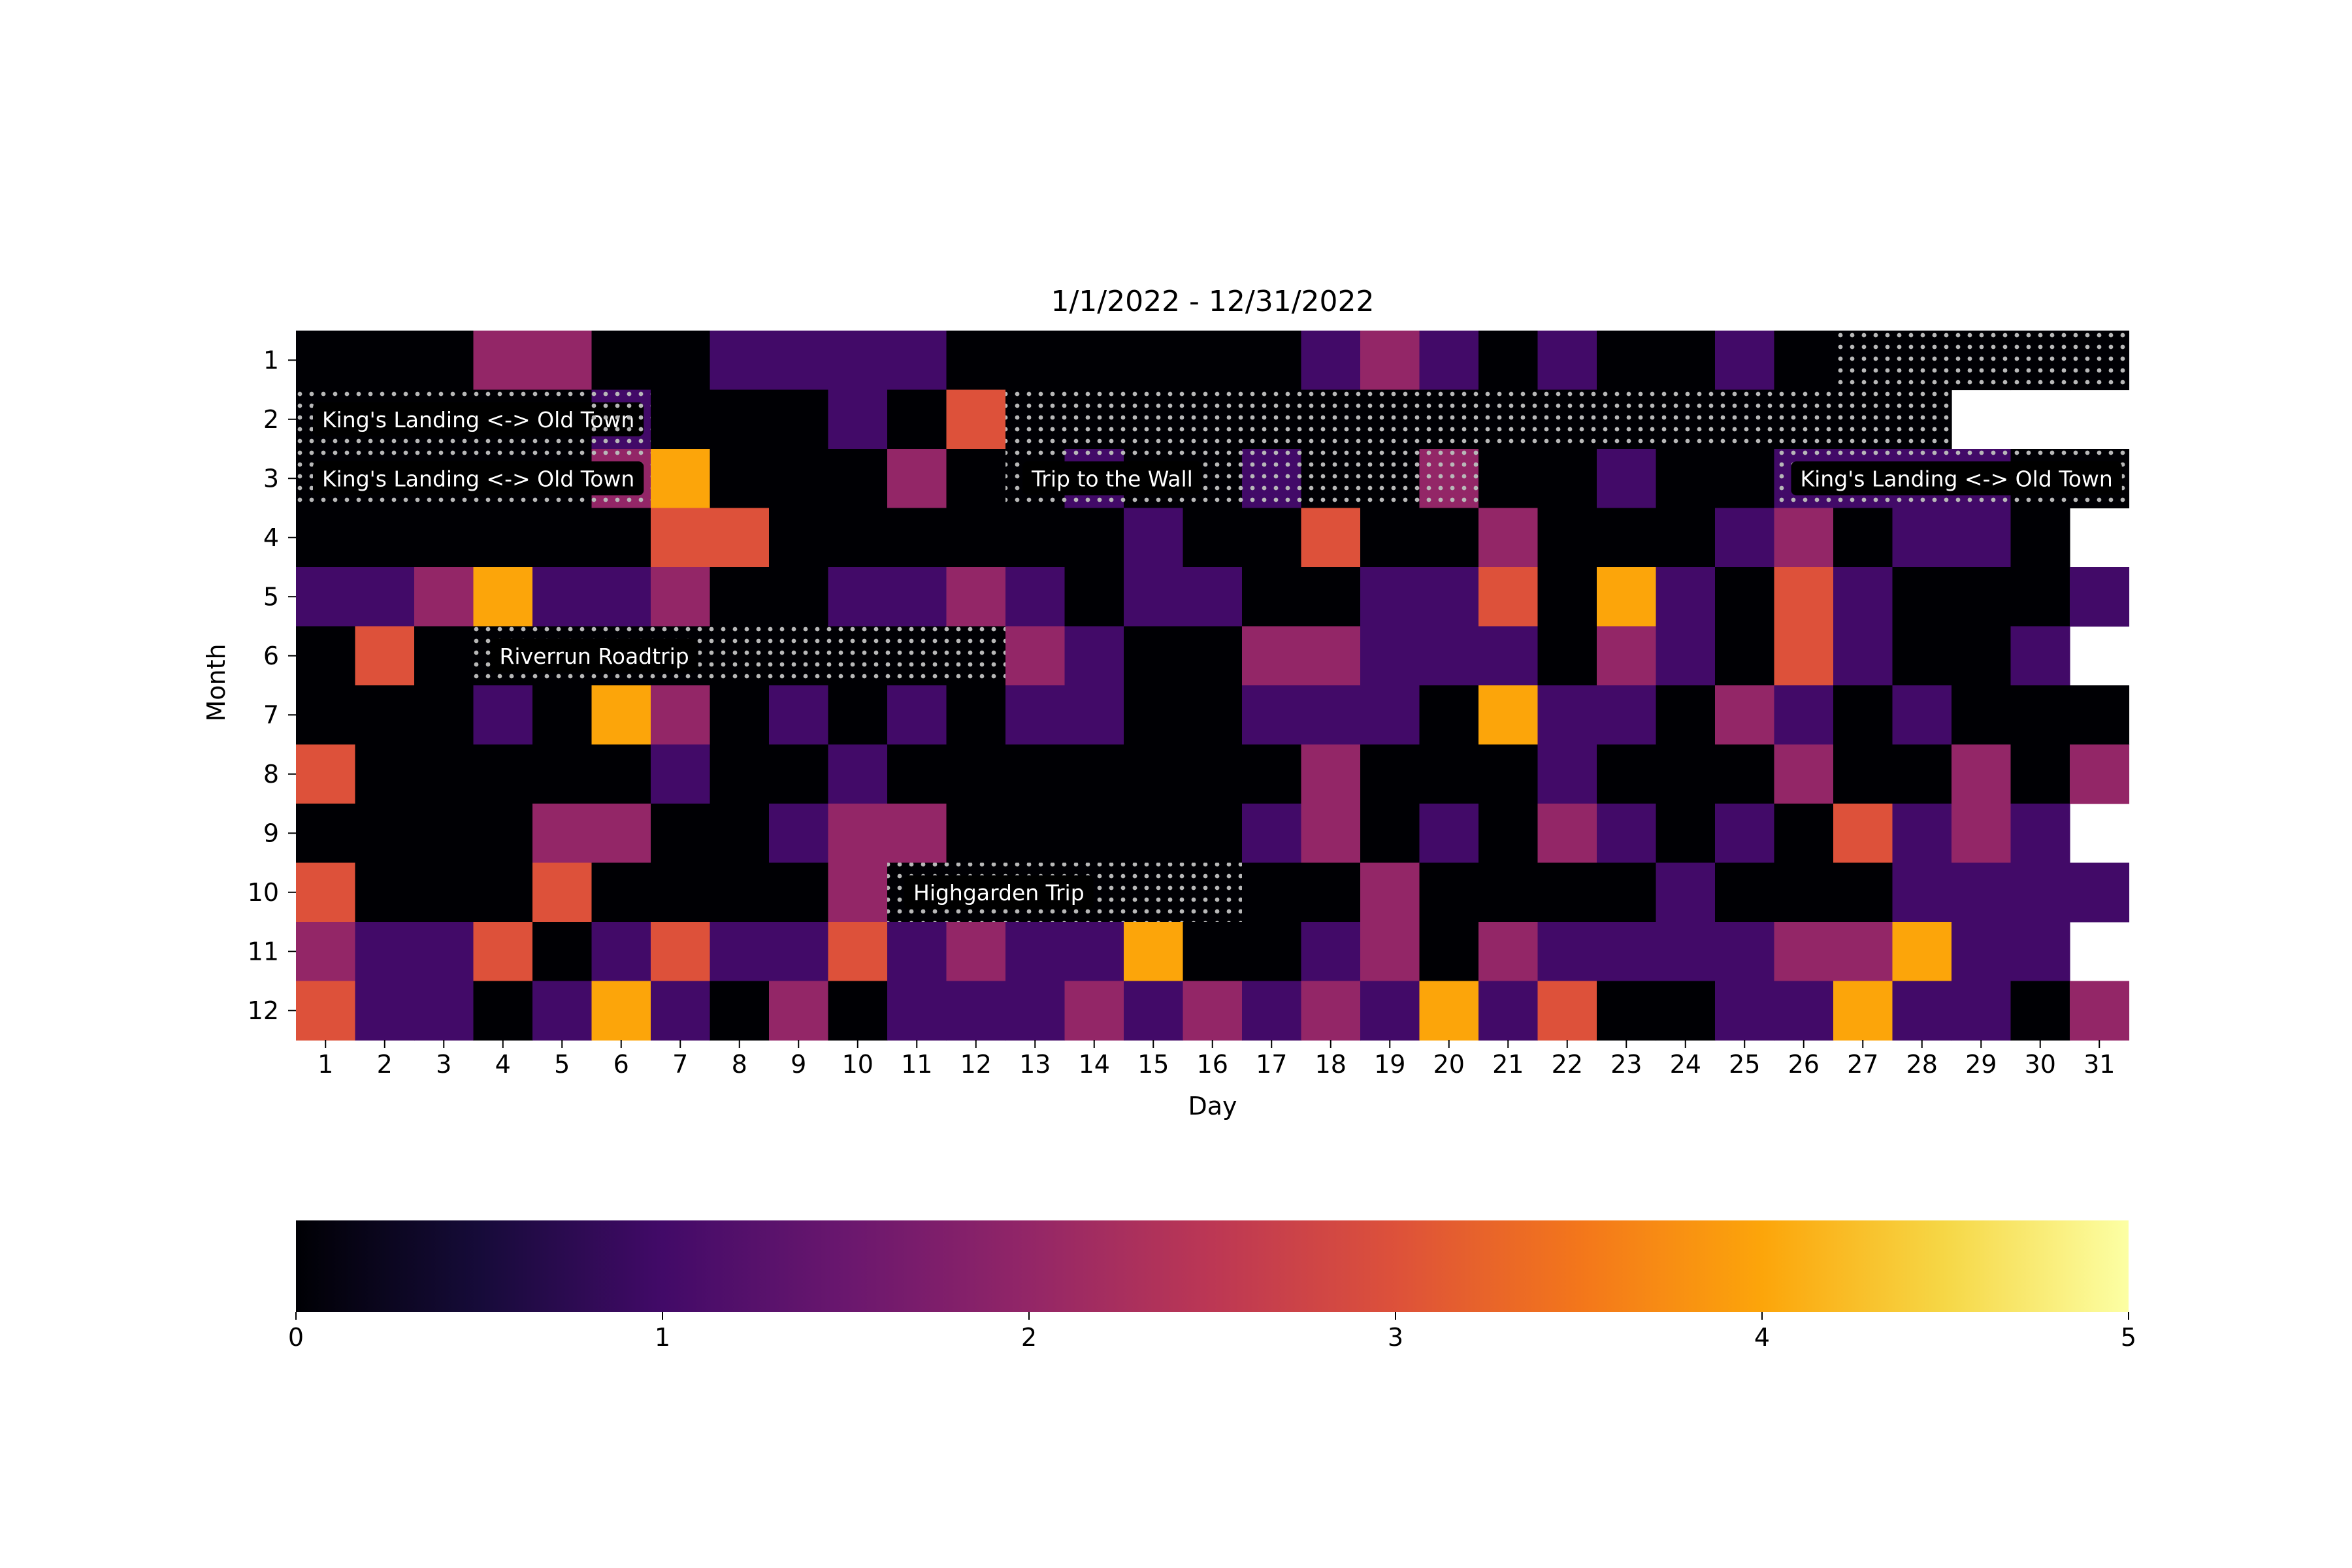 Image resolution: width=2352 pixels, height=1568 pixels. I want to click on x-tick-label: 14, so click(1094, 1064).